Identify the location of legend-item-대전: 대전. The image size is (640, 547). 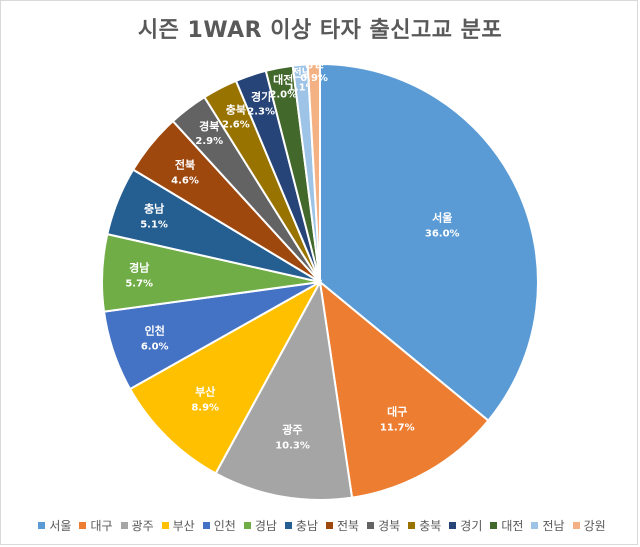
(506, 525).